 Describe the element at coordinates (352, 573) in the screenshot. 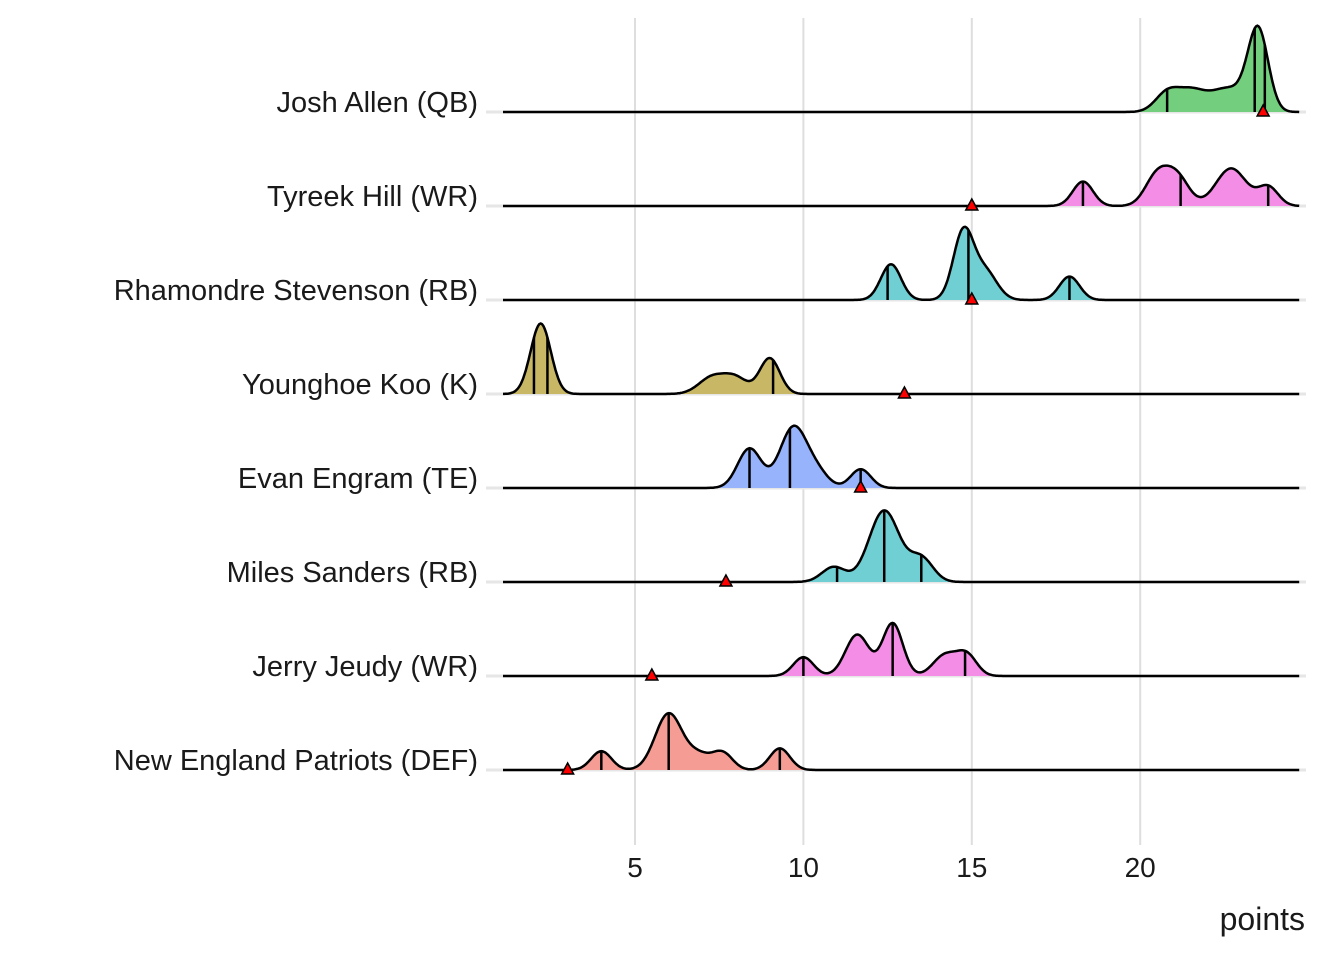

I see `y-label: Miles Sanders (RB)` at that location.